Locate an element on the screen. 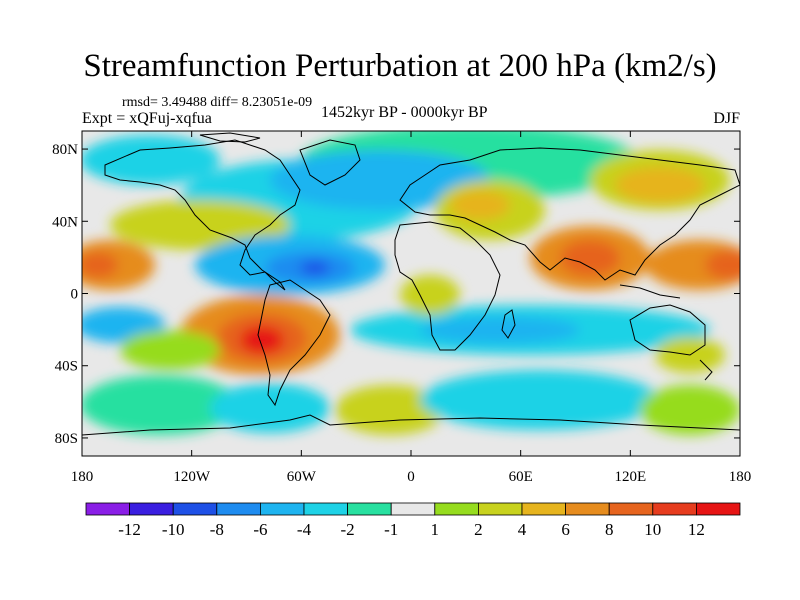 Image resolution: width=800 pixels, height=600 pixels. period-label: 1452kyr BP - 0000kyr BP is located at coordinates (404, 112).